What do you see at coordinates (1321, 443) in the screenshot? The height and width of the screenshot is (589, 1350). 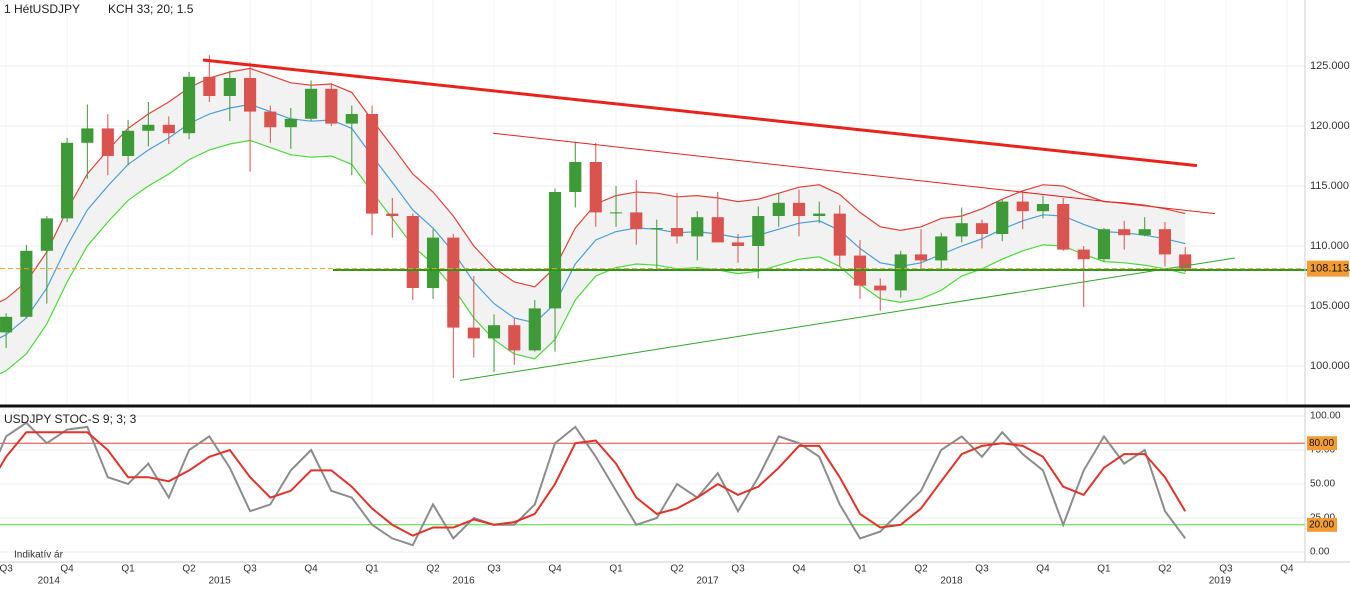 I see `level-label: 80.00` at bounding box center [1321, 443].